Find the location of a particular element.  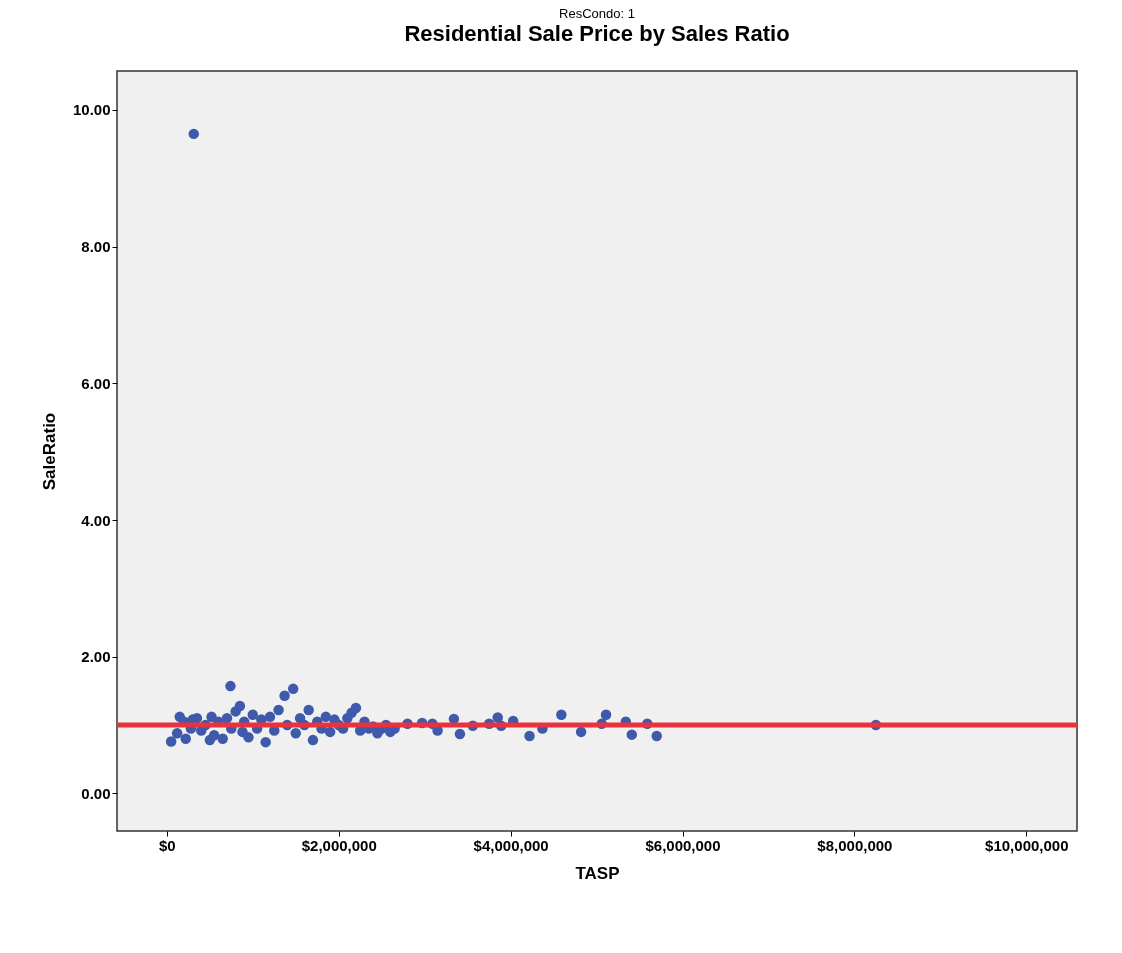

y-axis-title: SaleRatio is located at coordinates (49, 451).